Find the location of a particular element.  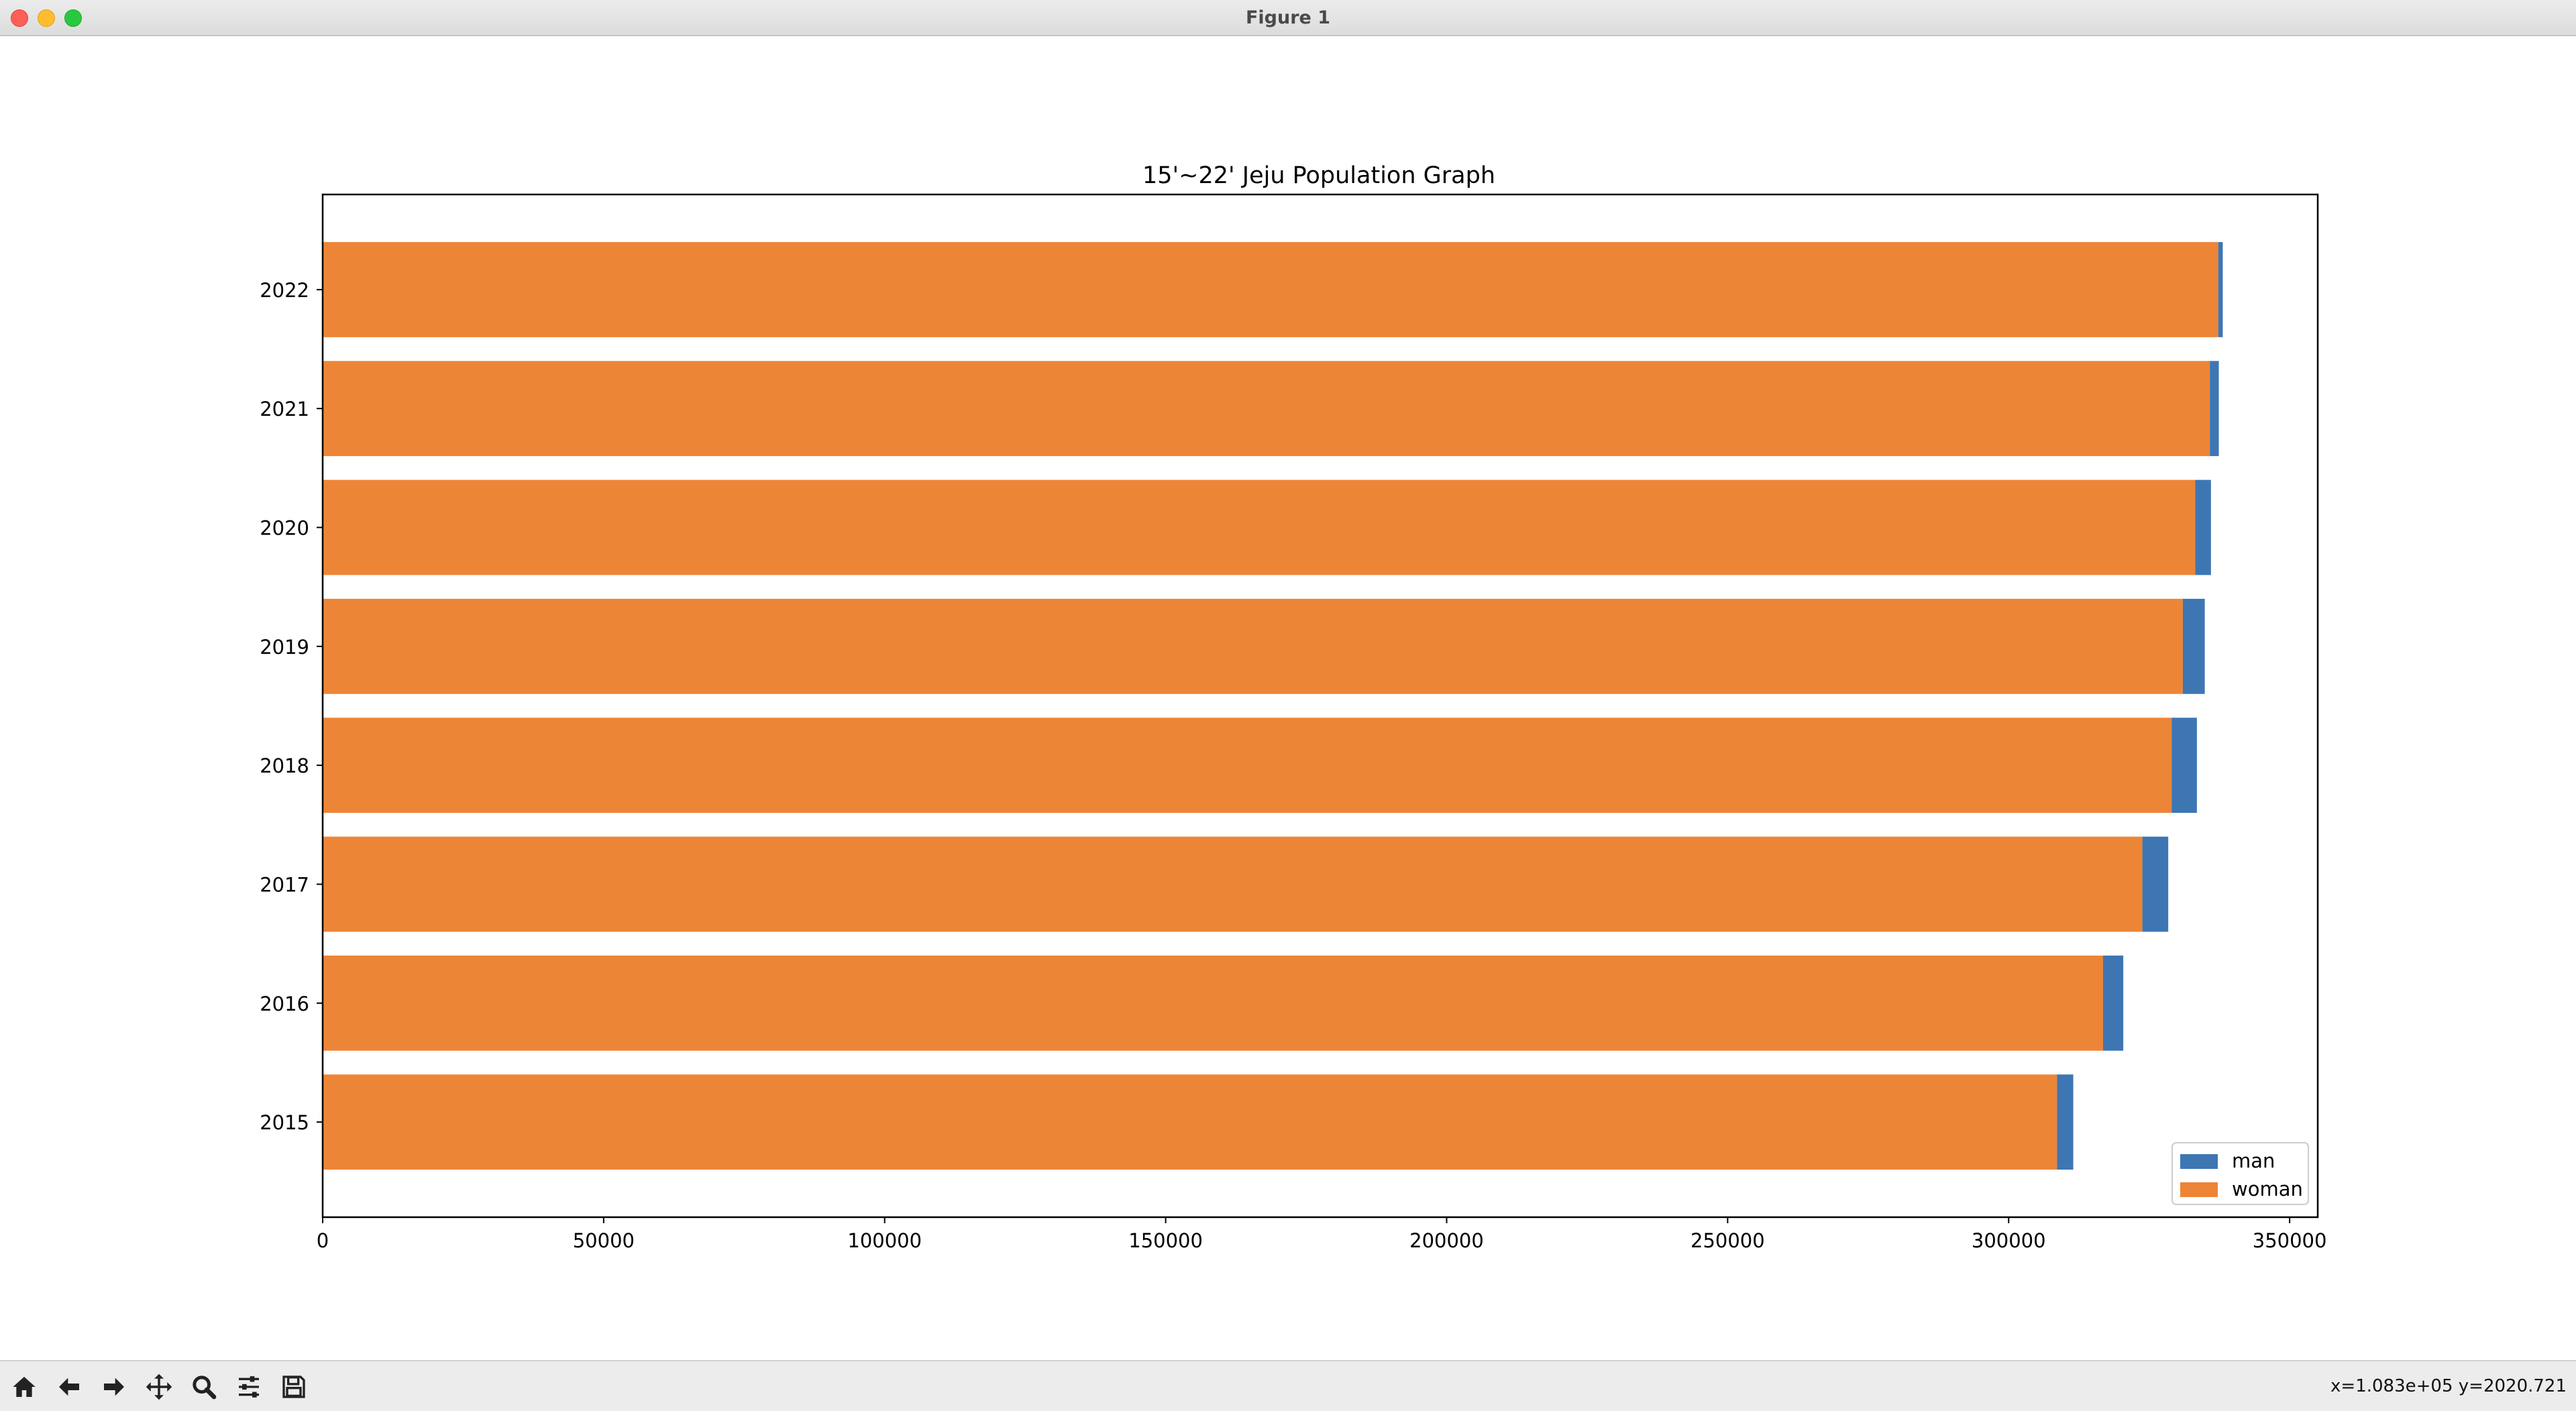

bar-man-2020 is located at coordinates (2203, 527).